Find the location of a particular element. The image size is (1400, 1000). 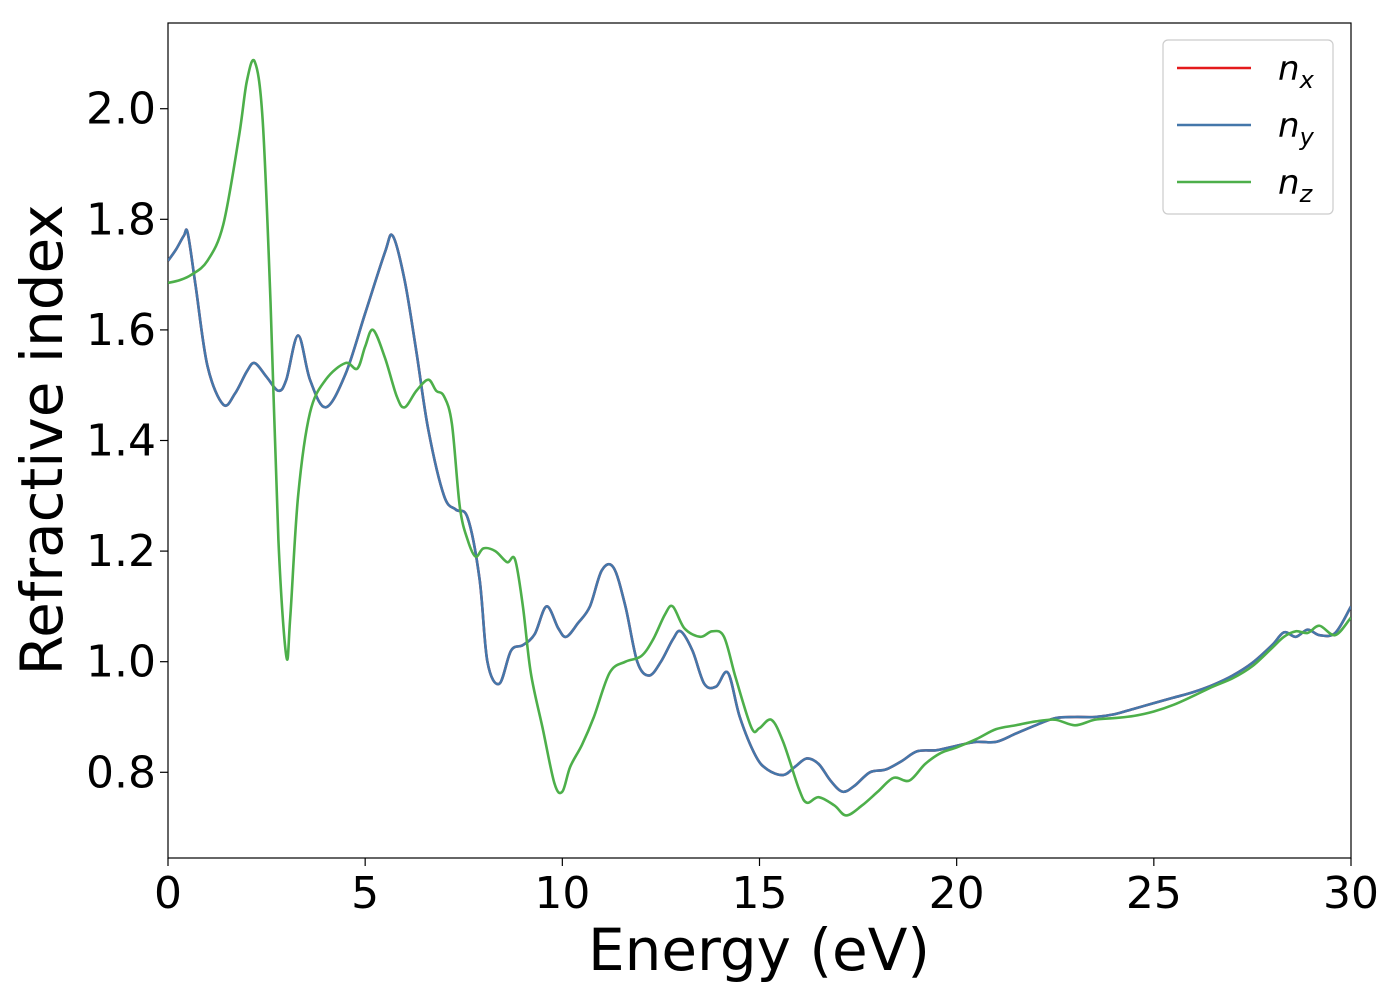

legend-label-x: nx is located at coordinates (1296, 71).